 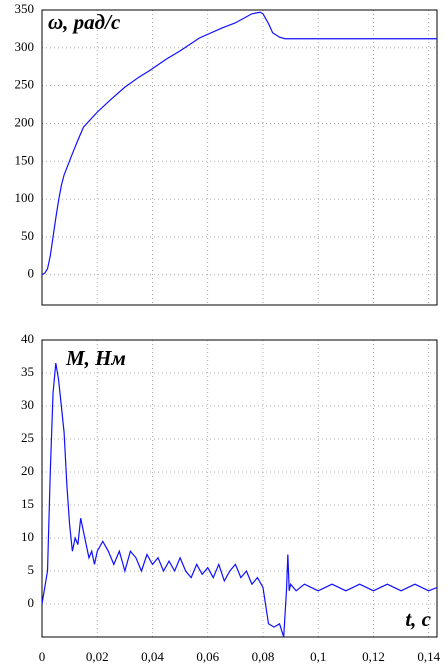 I want to click on x-tick-label: 0,14, so click(x=428, y=656).